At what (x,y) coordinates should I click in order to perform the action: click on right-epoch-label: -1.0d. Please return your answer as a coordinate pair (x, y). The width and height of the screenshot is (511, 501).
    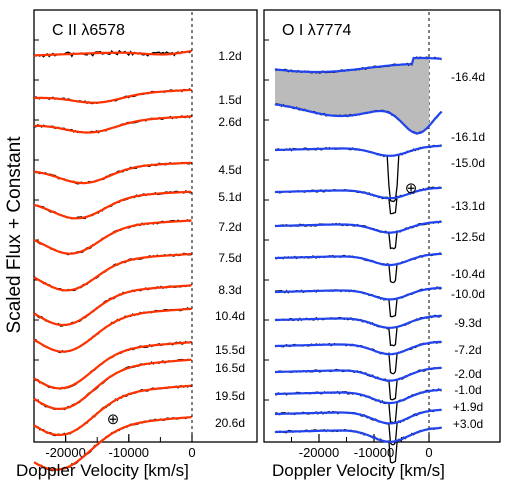
    Looking at the image, I should click on (467, 390).